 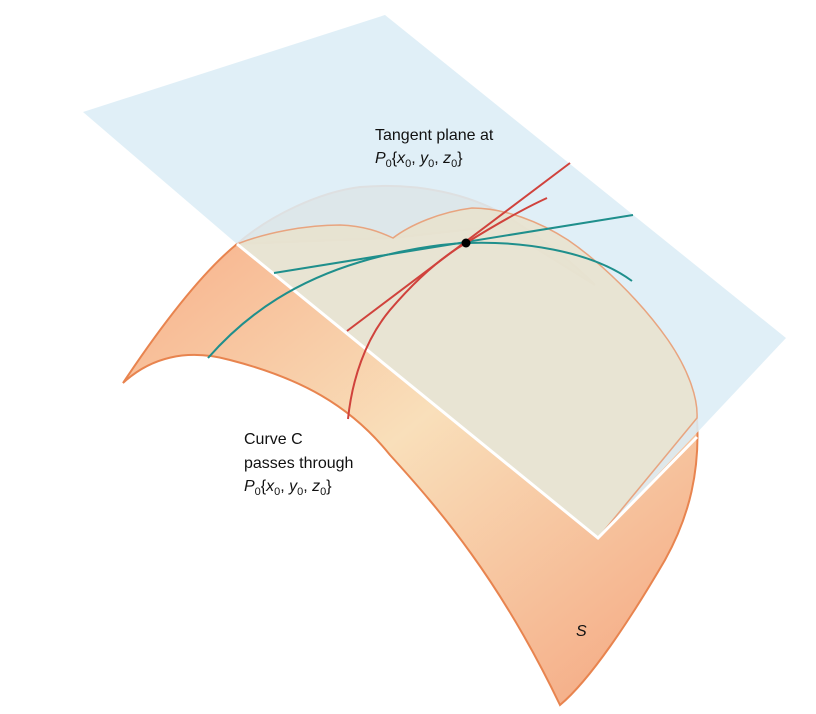 What do you see at coordinates (288, 488) in the screenshot?
I see `curve-point-label: P0{x0, y0, z0}` at bounding box center [288, 488].